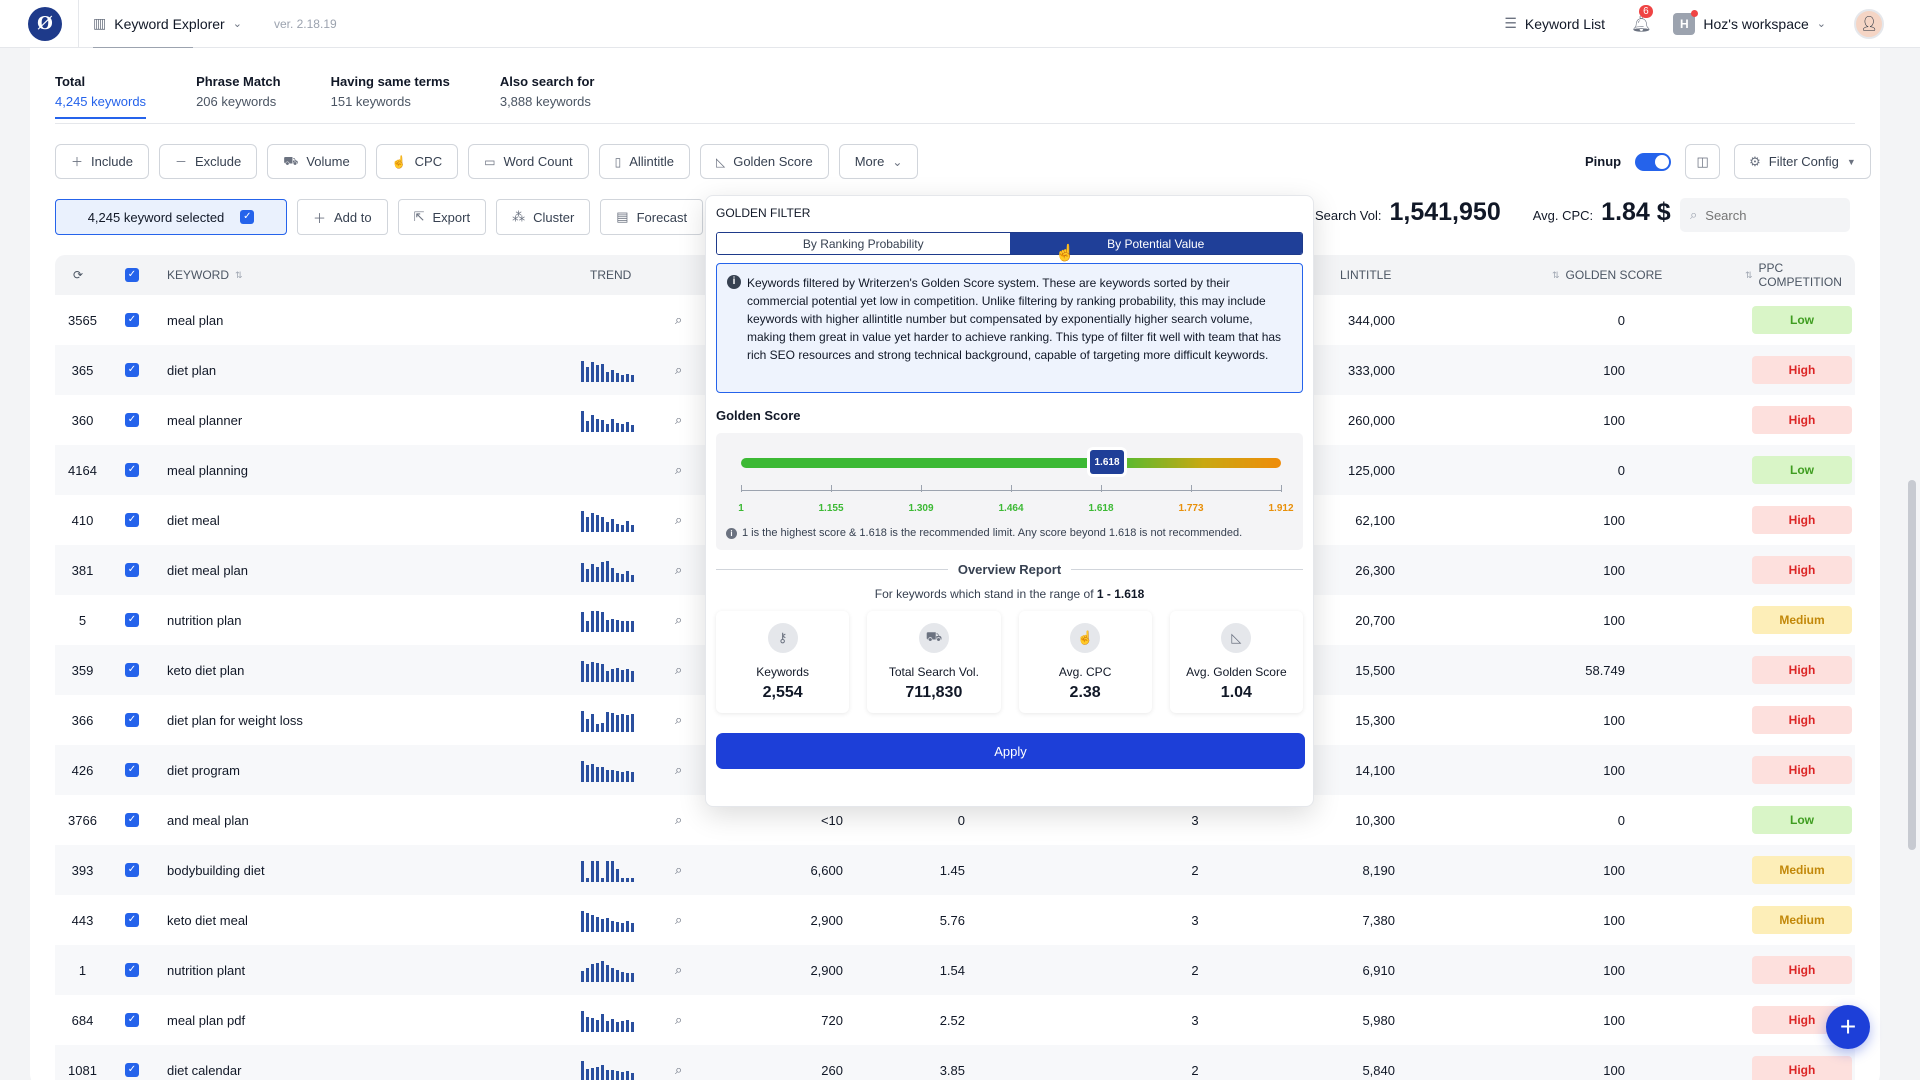  What do you see at coordinates (316, 161) in the screenshot?
I see `volume-filter-button: ⛟ Volume` at bounding box center [316, 161].